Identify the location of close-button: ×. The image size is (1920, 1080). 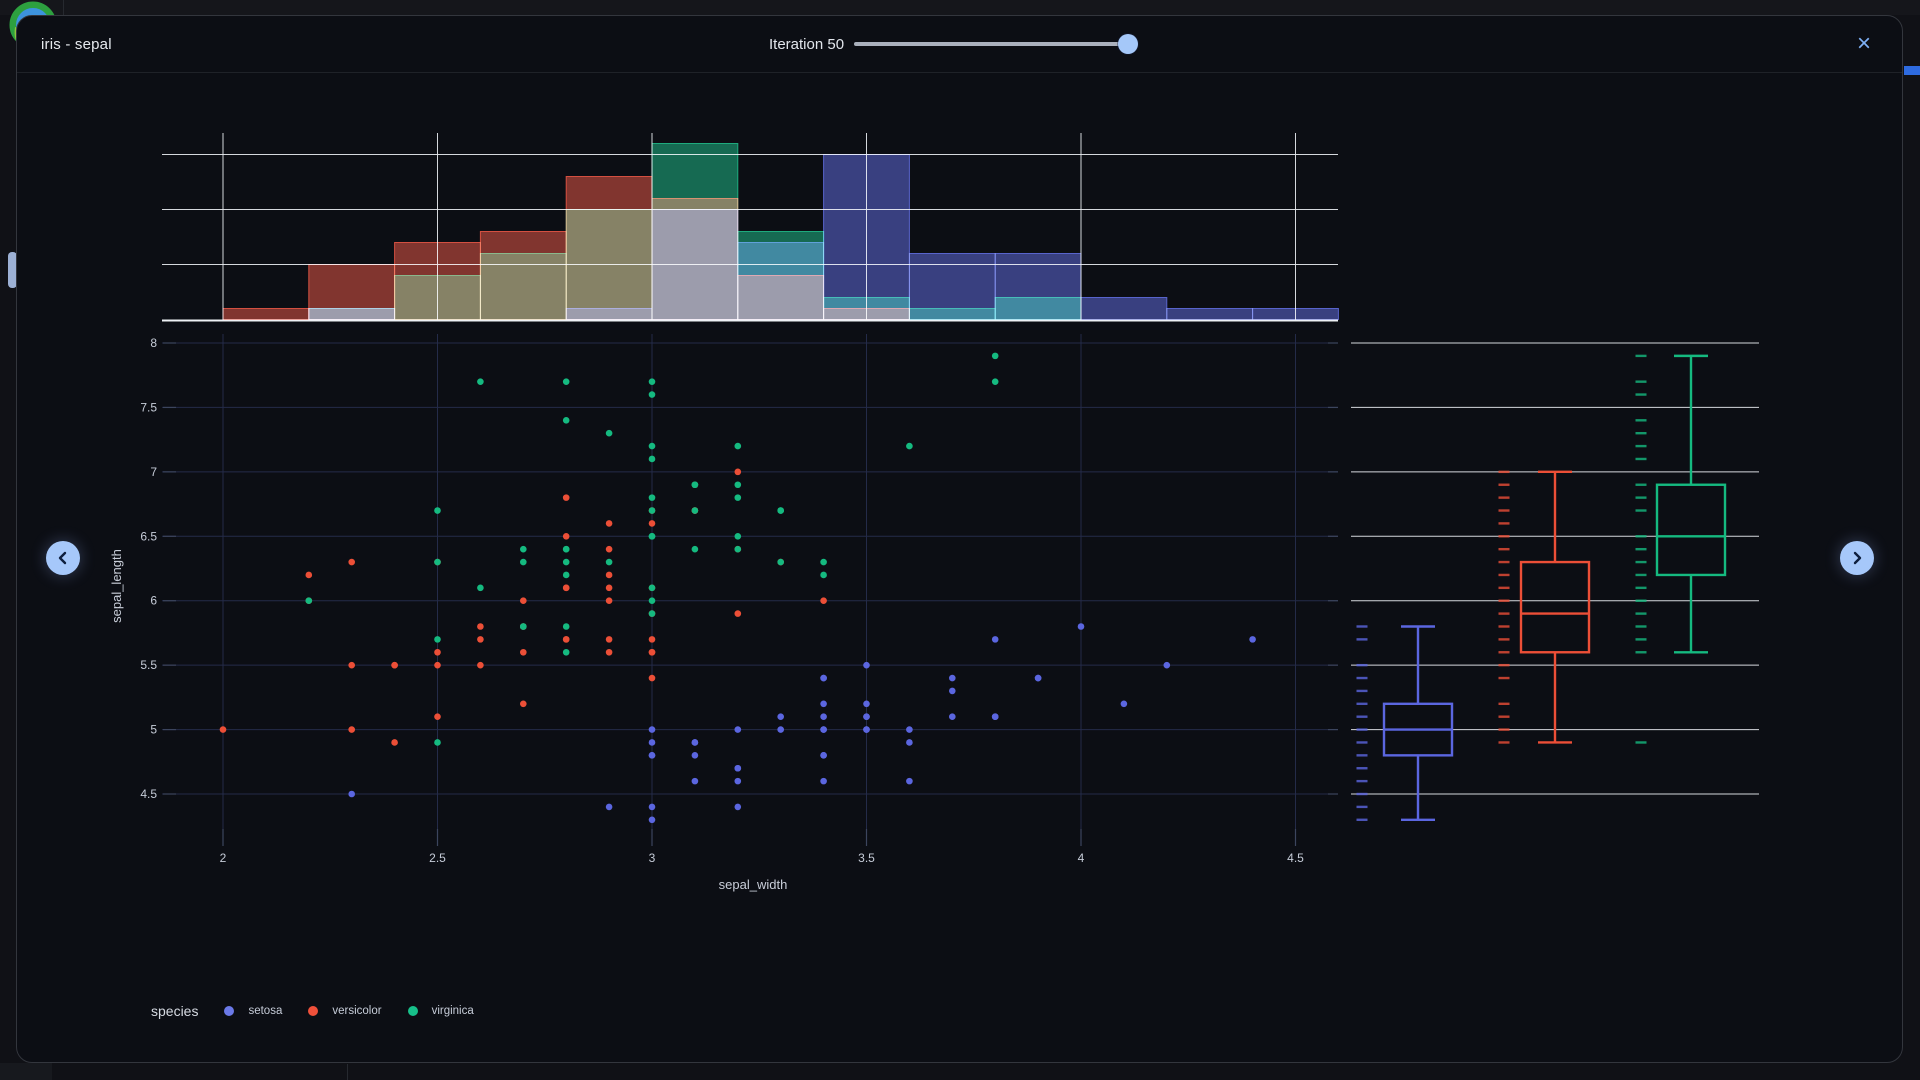
(1864, 44).